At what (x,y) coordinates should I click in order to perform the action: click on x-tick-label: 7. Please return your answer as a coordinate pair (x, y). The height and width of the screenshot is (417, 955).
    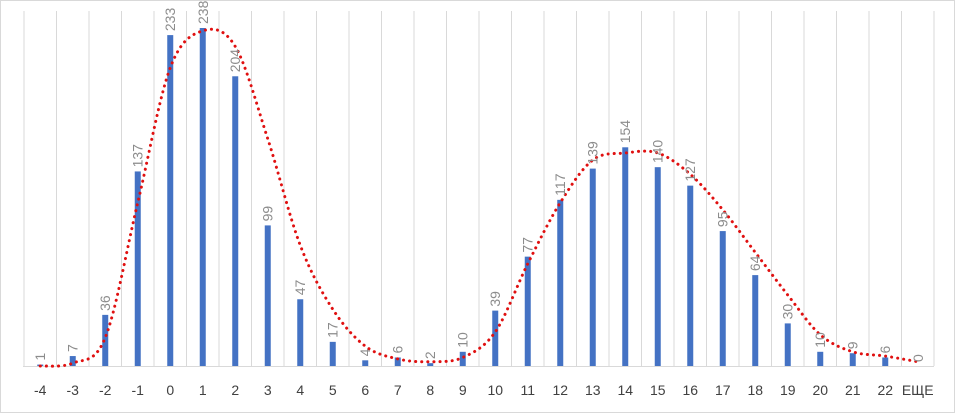
    Looking at the image, I should click on (398, 390).